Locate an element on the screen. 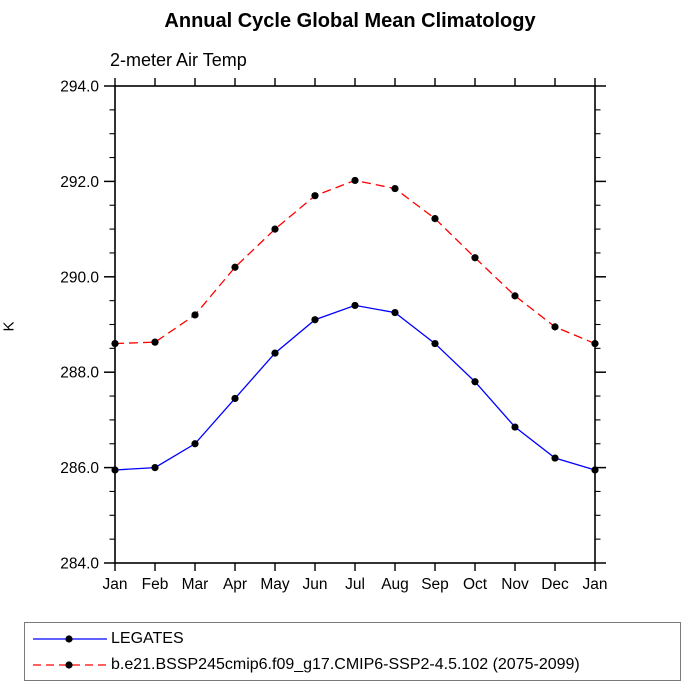  y-tick-label: 292.0 is located at coordinates (79, 182).